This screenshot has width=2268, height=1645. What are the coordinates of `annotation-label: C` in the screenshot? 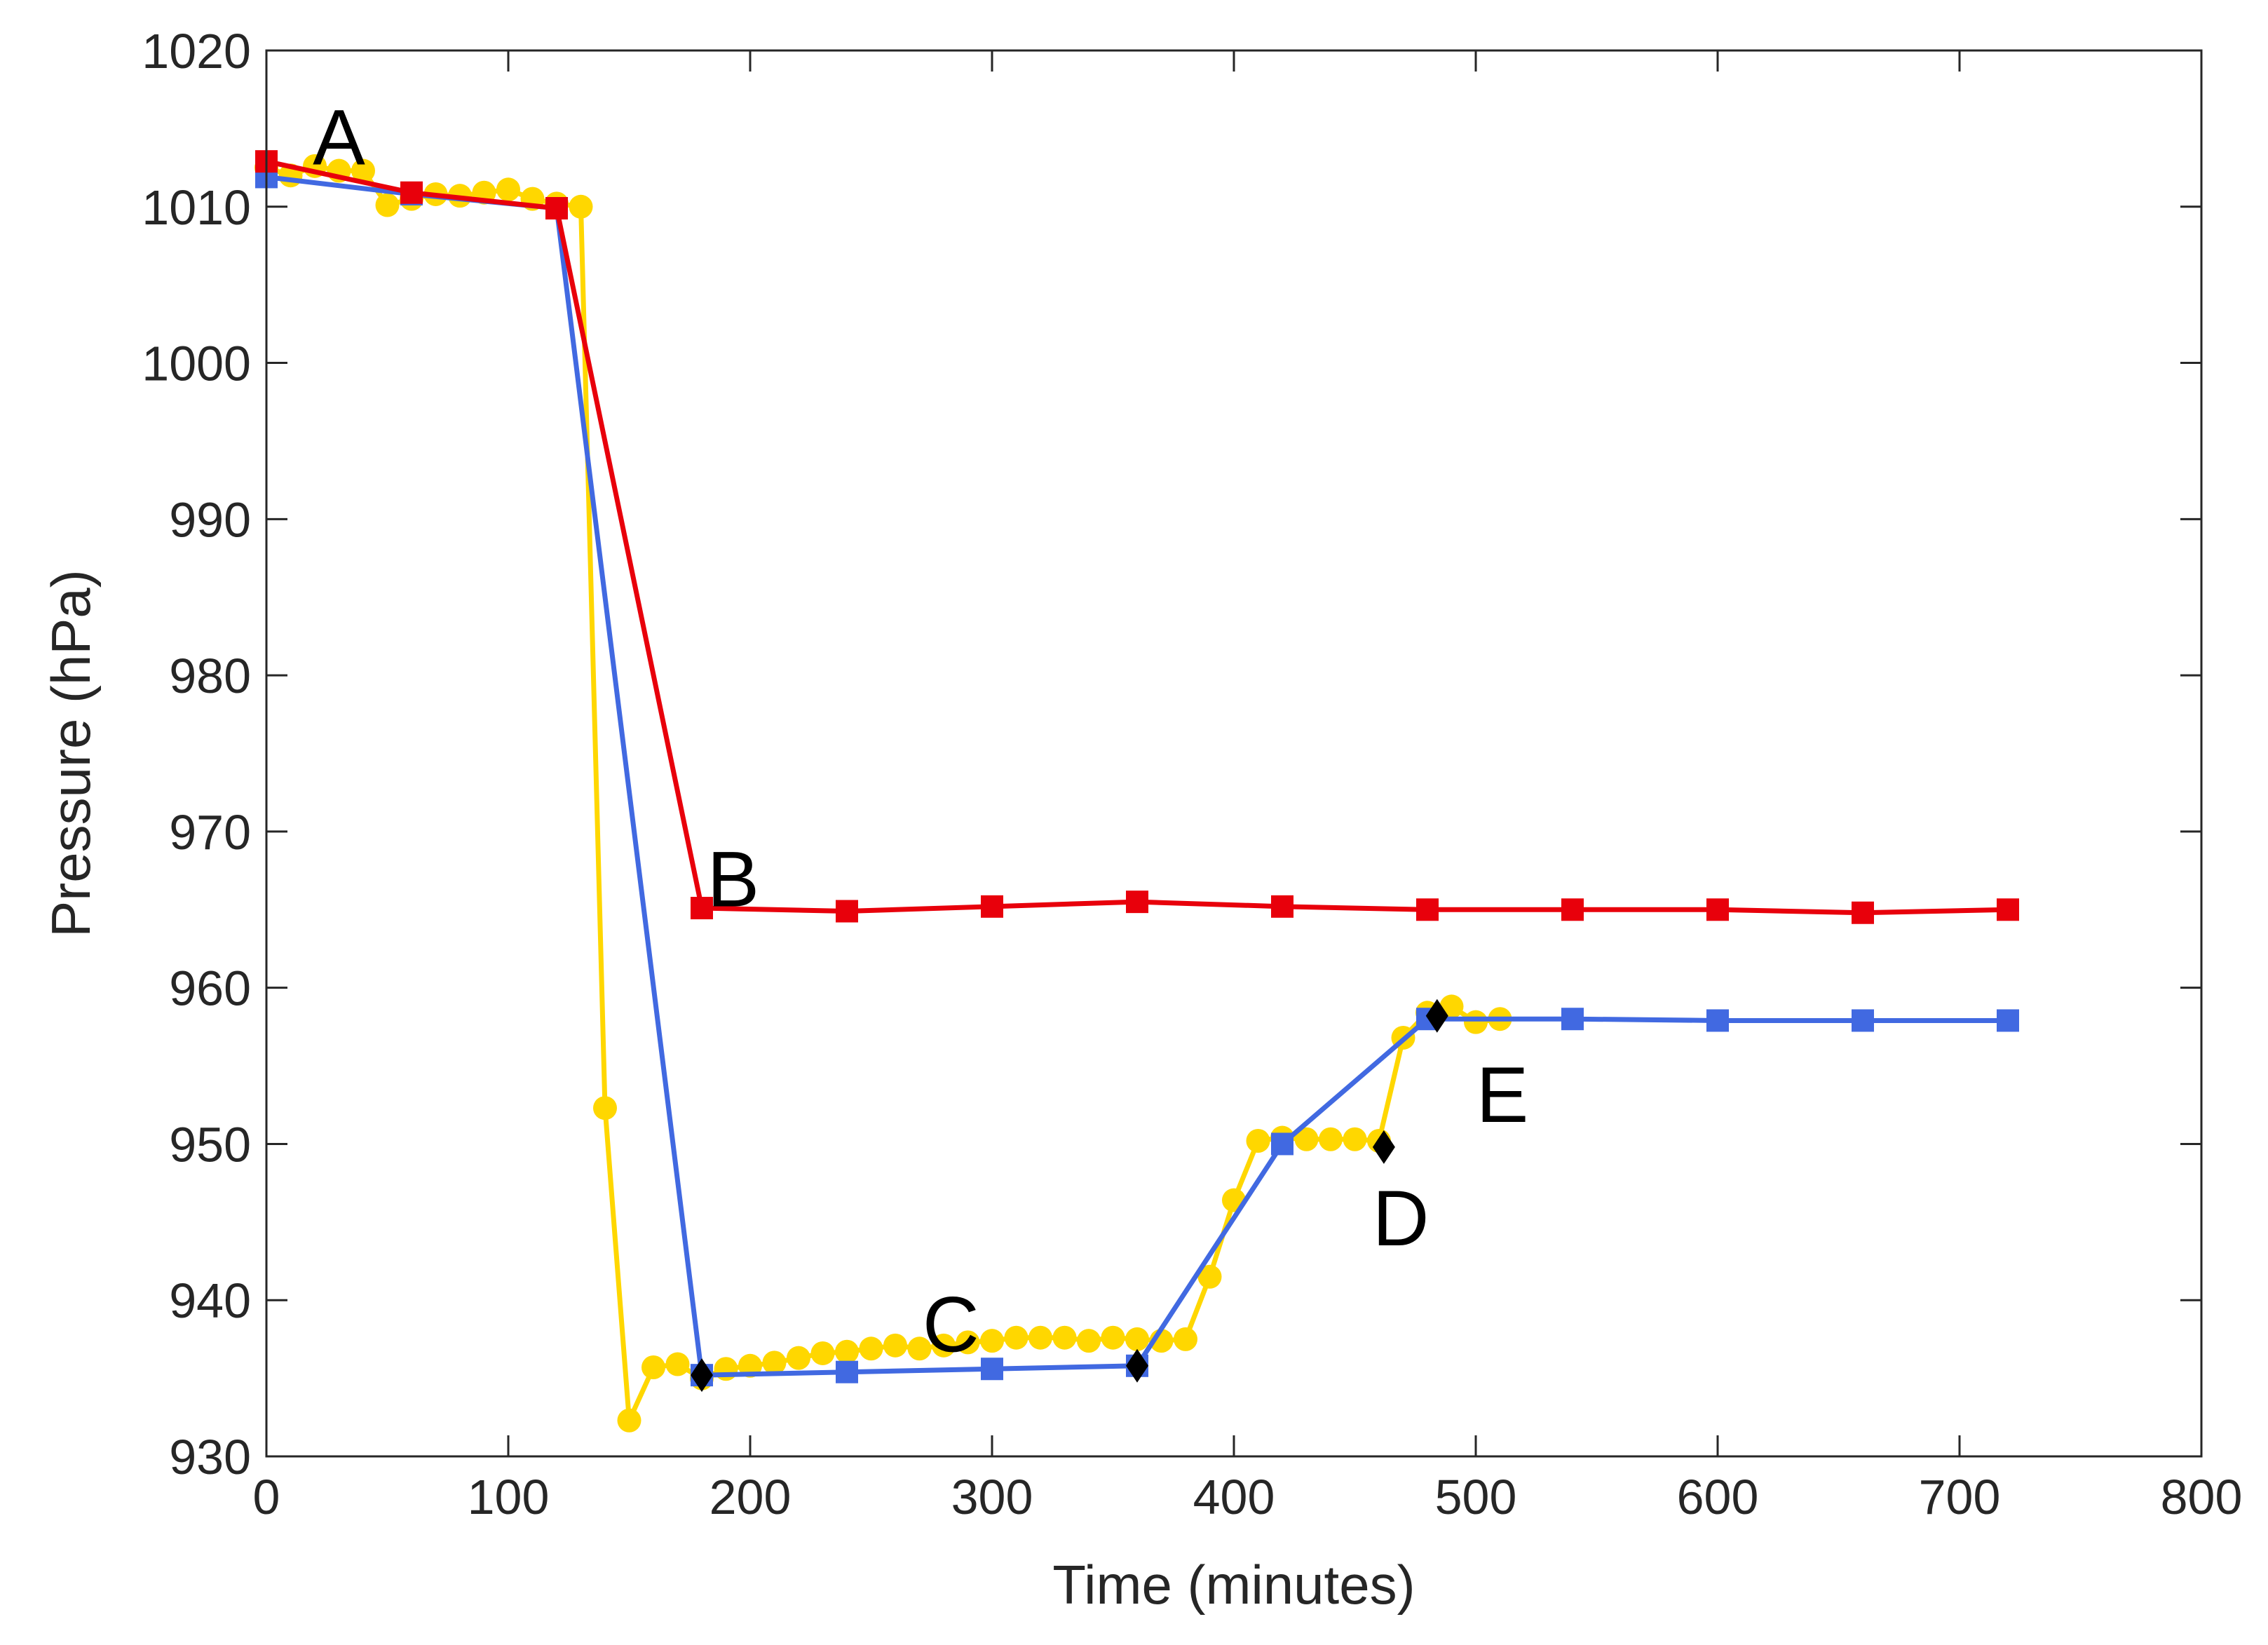 It's located at (951, 1325).